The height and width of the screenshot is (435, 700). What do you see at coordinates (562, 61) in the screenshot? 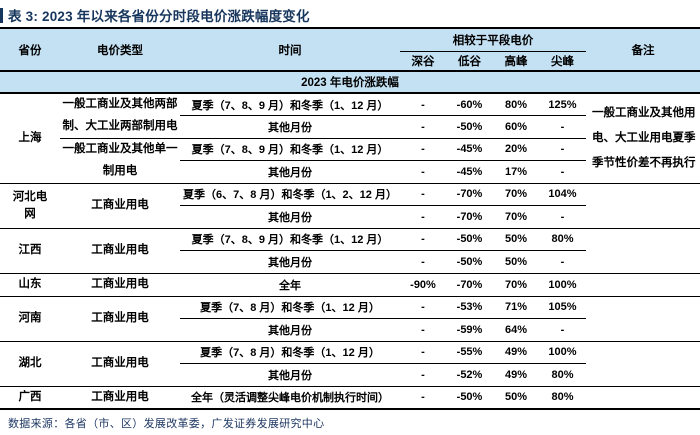
I see `col-header-sharp-peak: 尖峰` at bounding box center [562, 61].